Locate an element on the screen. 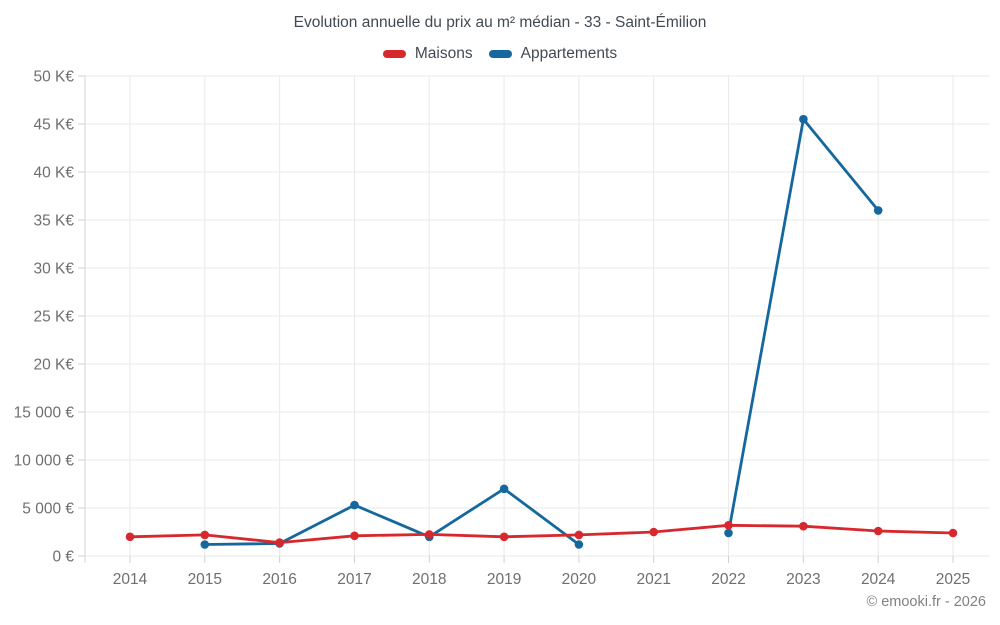 The height and width of the screenshot is (625, 1000). y-axis-tick-label: 20 K€ is located at coordinates (53, 365).